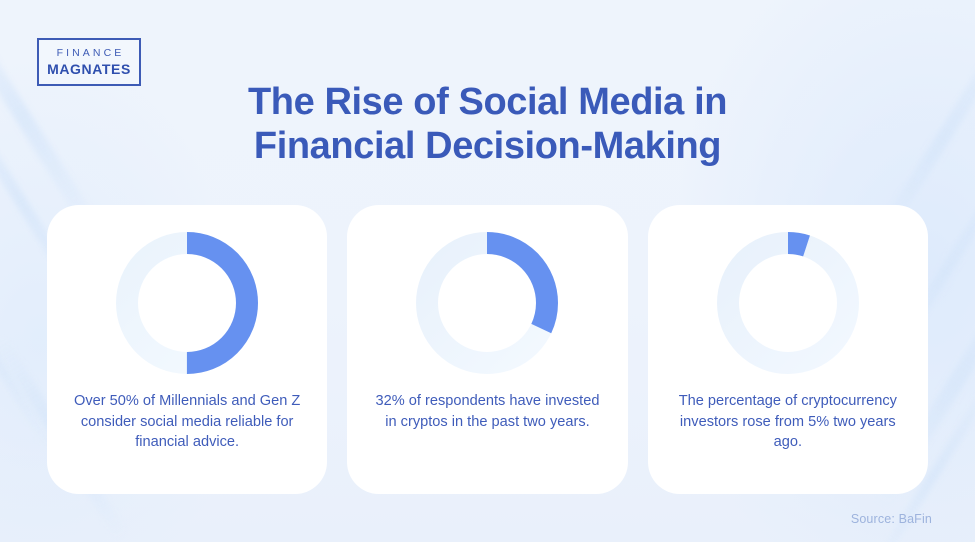 This screenshot has width=975, height=542. I want to click on caption-line3: rose from 5% two years ago., so click(819, 432).